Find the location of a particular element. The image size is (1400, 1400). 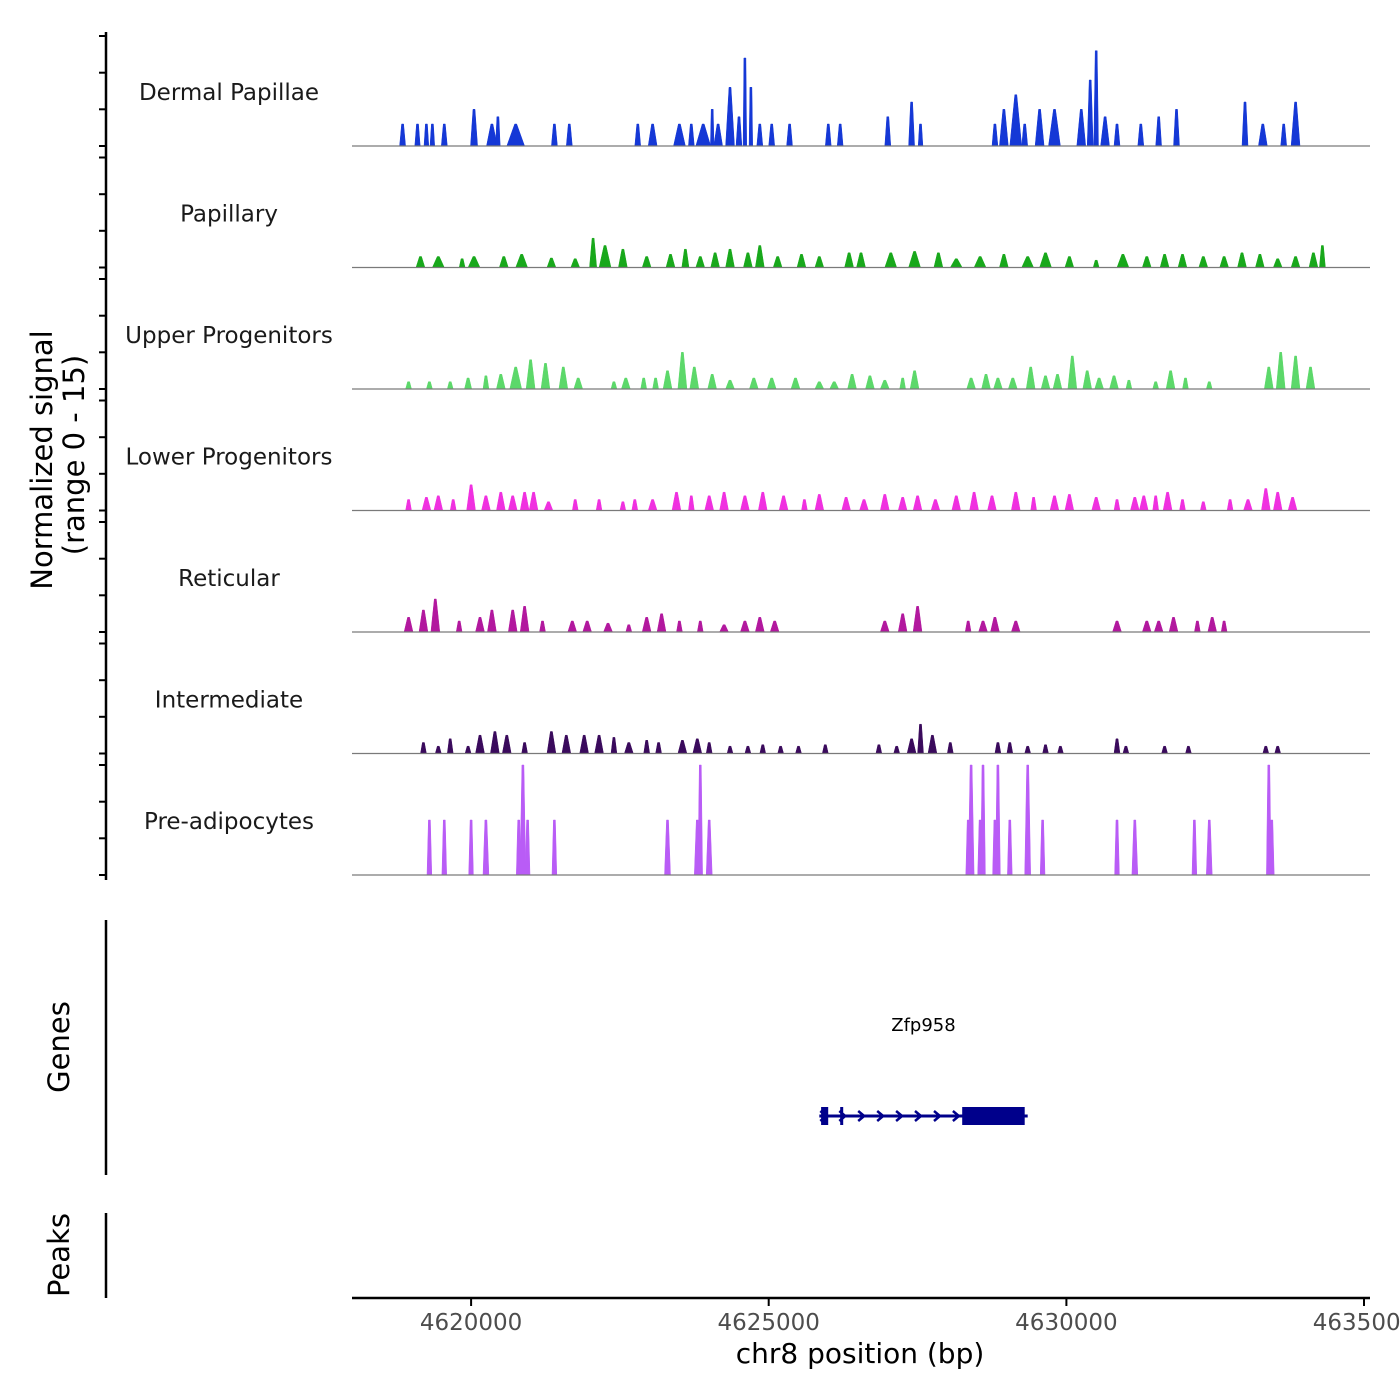

x-tick-label: 4625000 is located at coordinates (768, 1323).